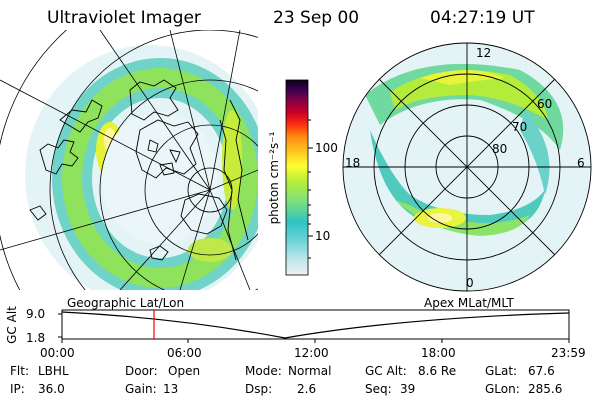 The width and height of the screenshot is (600, 400). What do you see at coordinates (126, 303) in the screenshot?
I see `left-panel-caption: Geographic Lat/Lon` at bounding box center [126, 303].